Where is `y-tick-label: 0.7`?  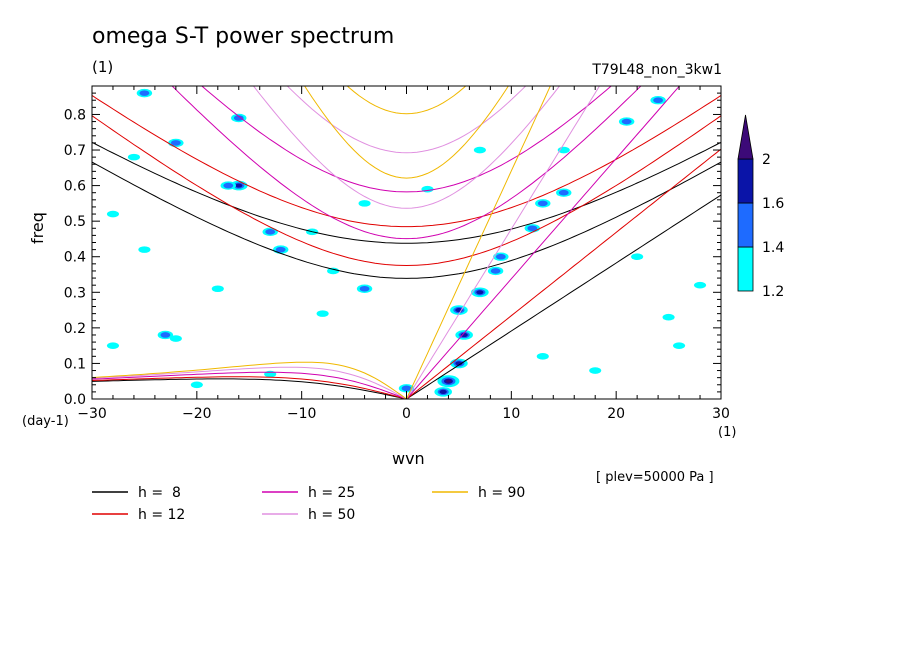 y-tick-label: 0.7 is located at coordinates (75, 151).